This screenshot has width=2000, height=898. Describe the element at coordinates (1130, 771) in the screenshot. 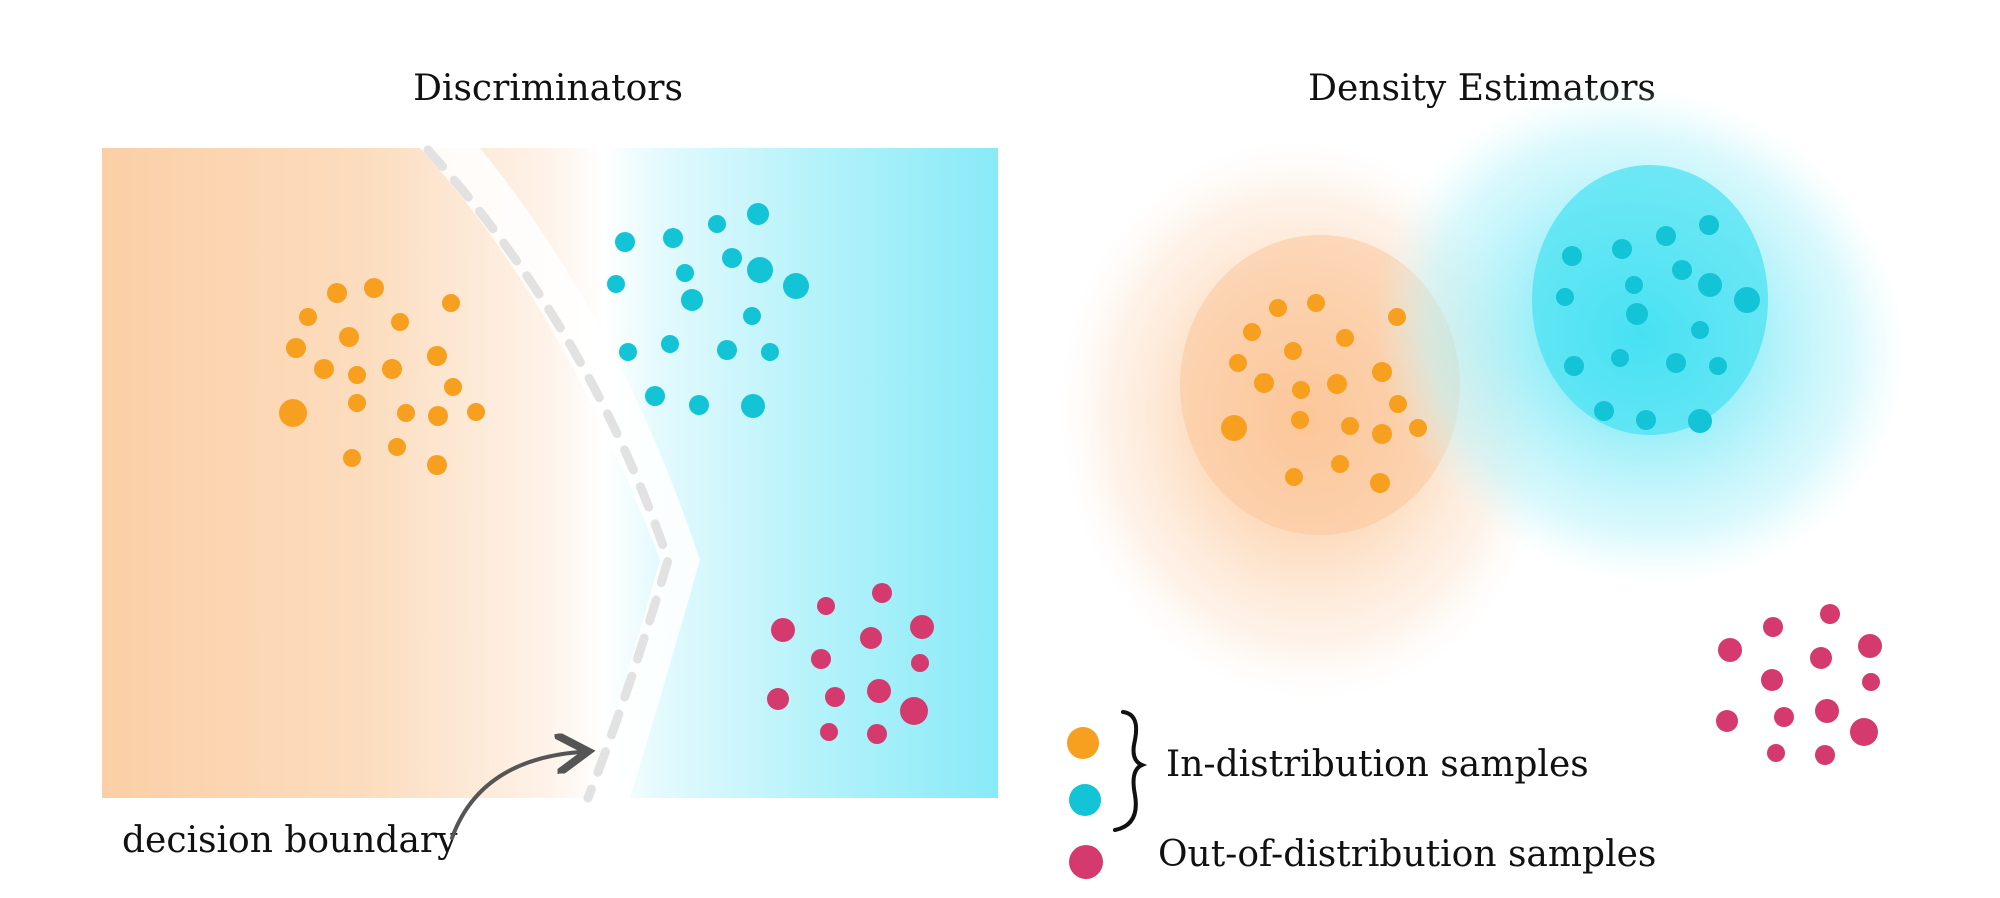

I see `legend-brace` at that location.